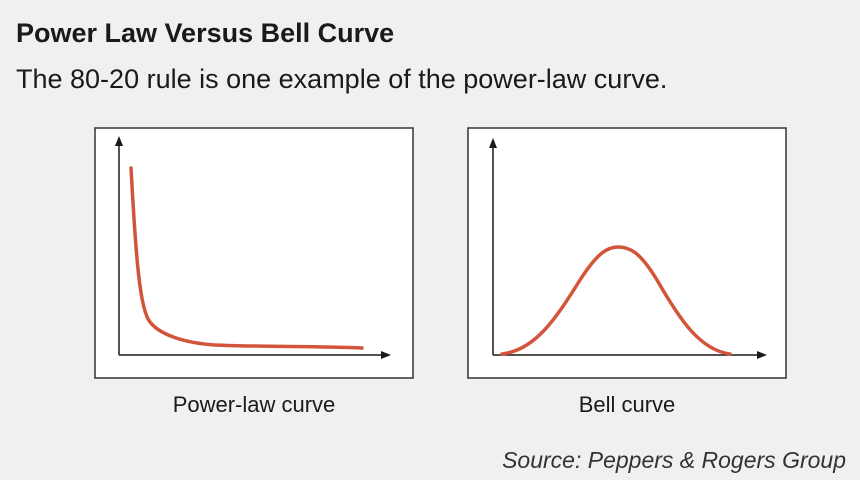 The height and width of the screenshot is (480, 860). What do you see at coordinates (627, 404) in the screenshot?
I see `panel-label: Bell curve` at bounding box center [627, 404].